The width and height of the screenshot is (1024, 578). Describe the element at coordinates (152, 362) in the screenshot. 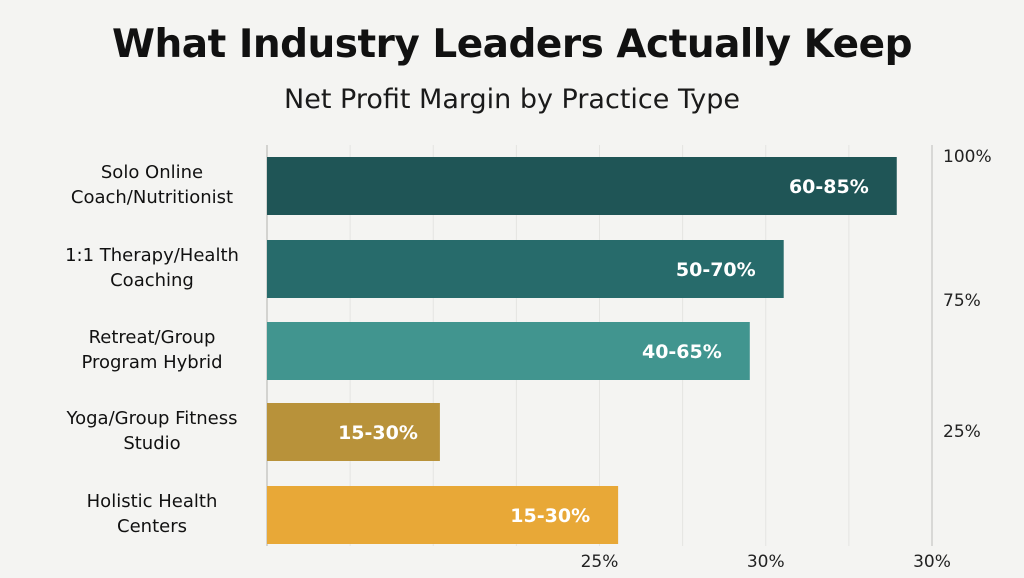

I see `category-label-line: Program Hybrid` at that location.